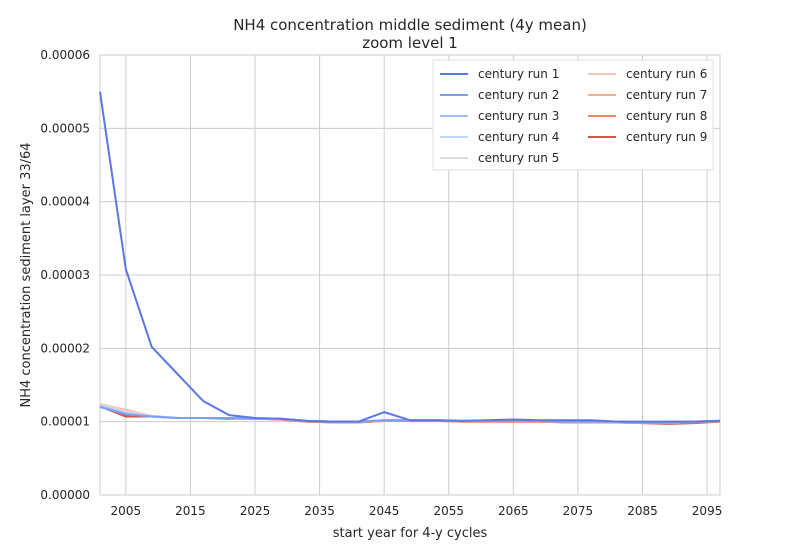  I want to click on y-tick-label: 0.00002, so click(65, 348).